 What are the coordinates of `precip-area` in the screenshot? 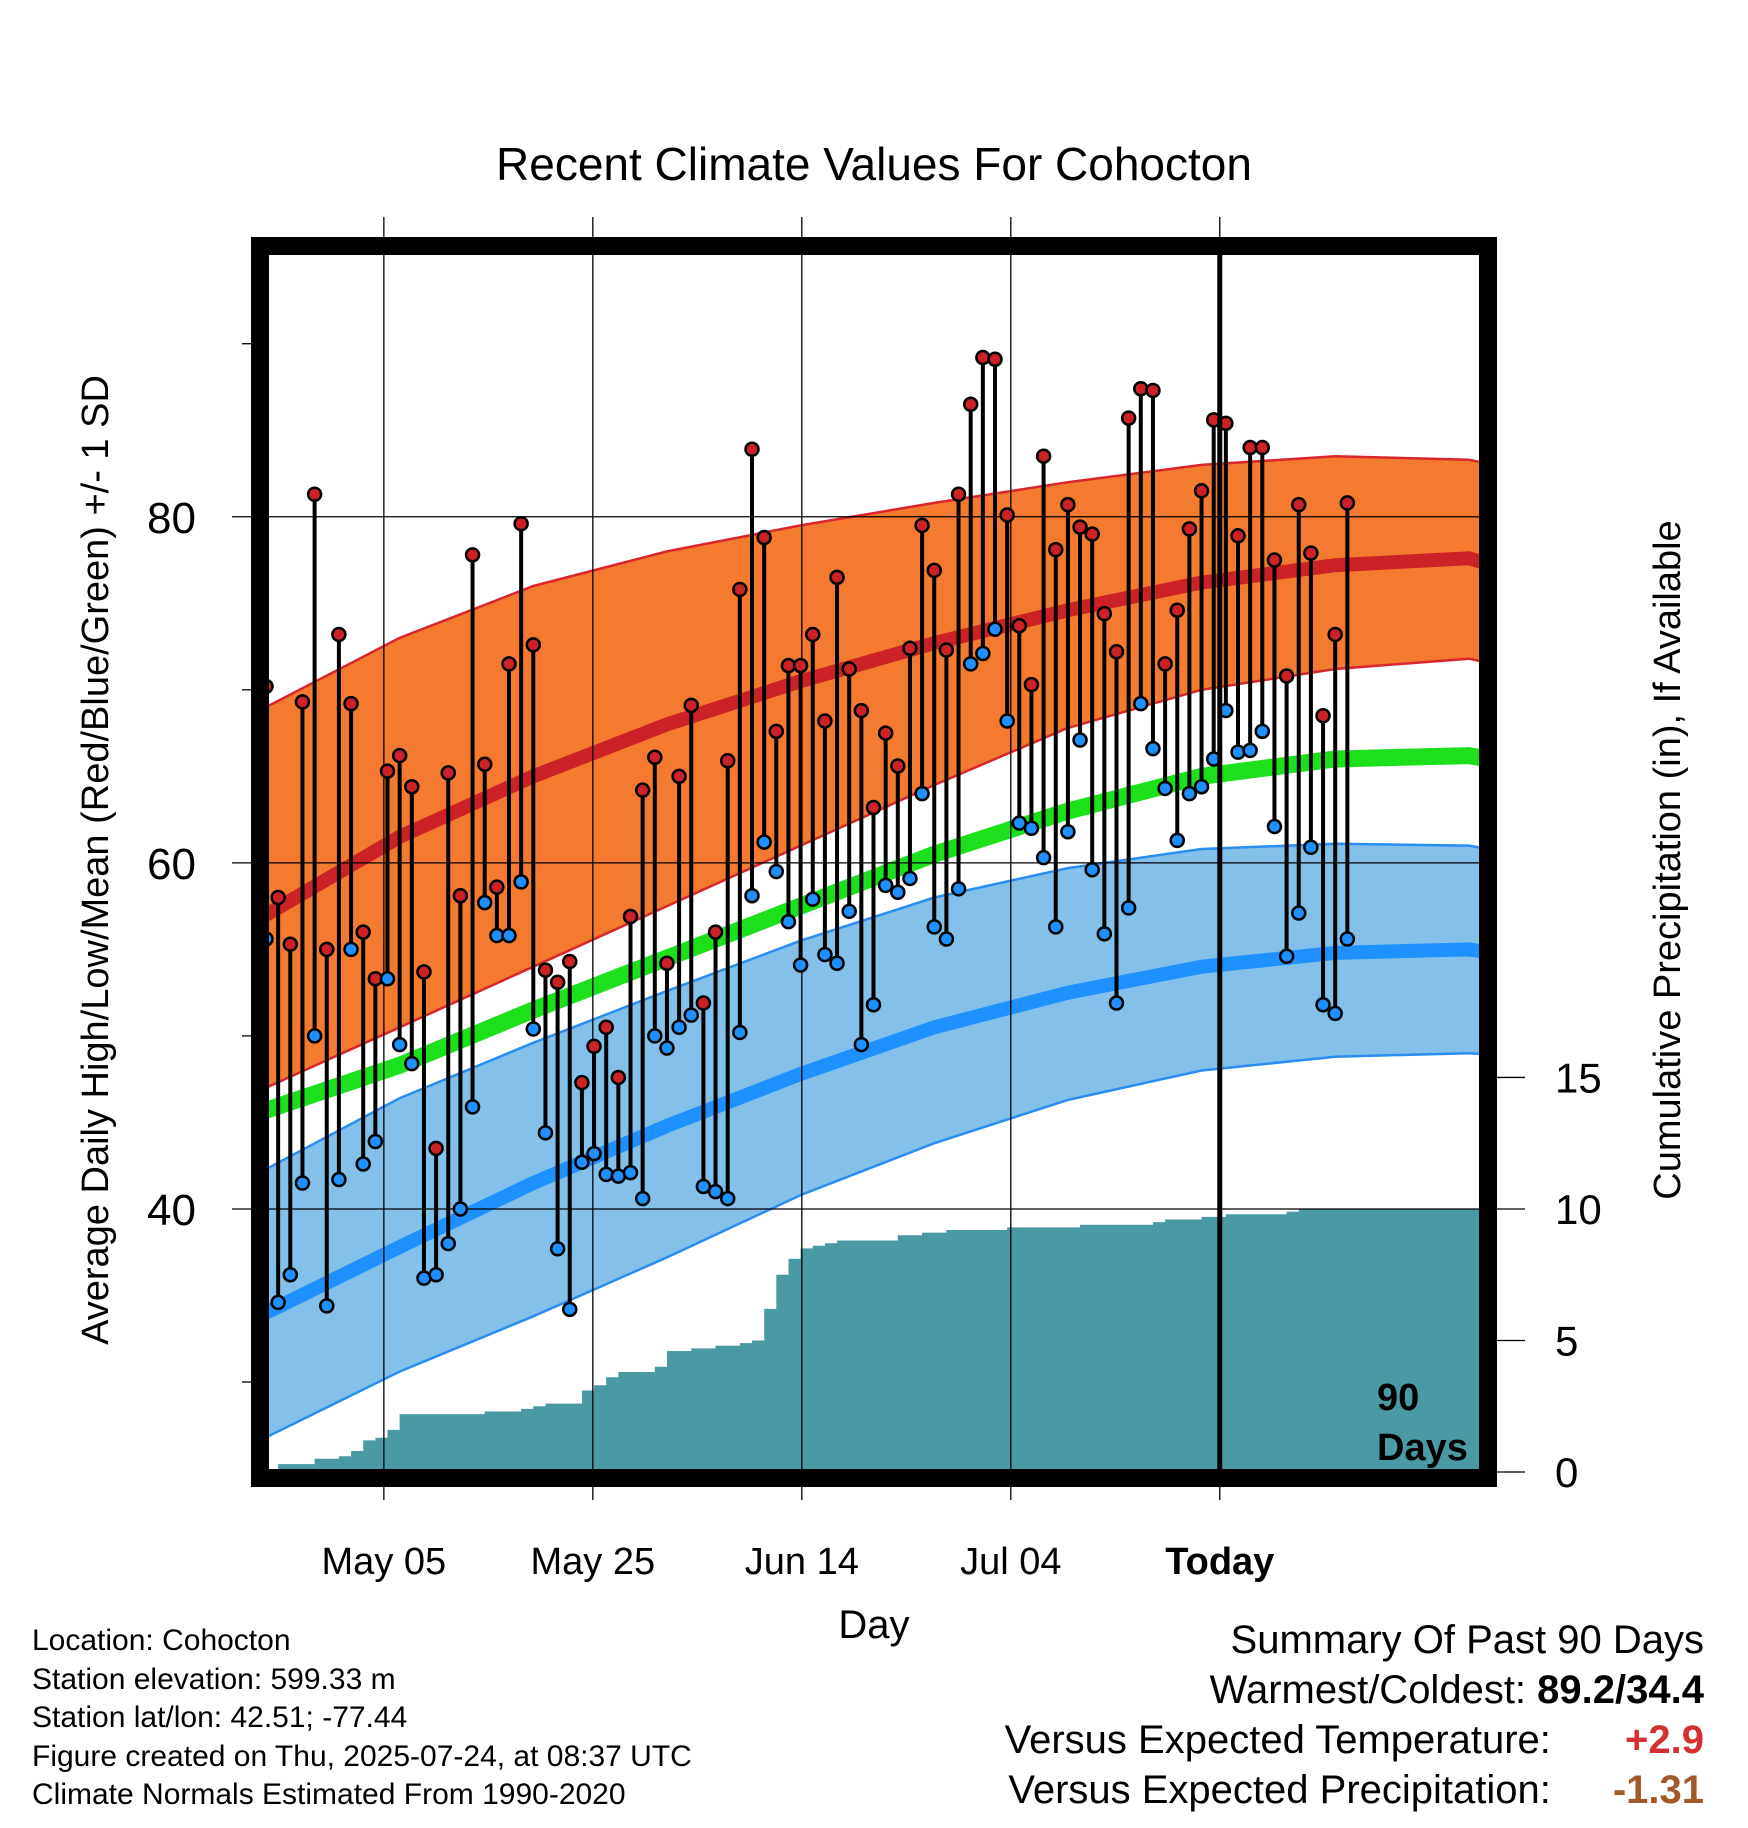 It's located at (875, 1340).